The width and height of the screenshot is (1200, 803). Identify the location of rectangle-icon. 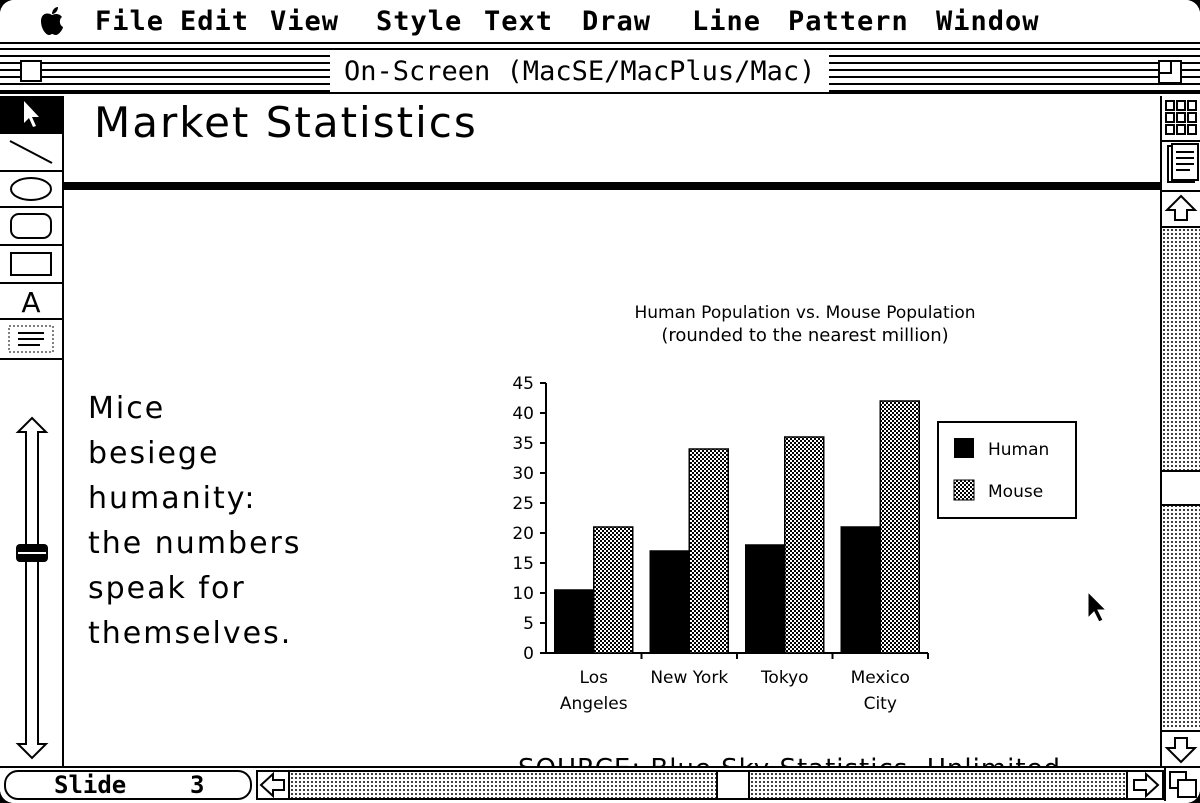
(31, 264).